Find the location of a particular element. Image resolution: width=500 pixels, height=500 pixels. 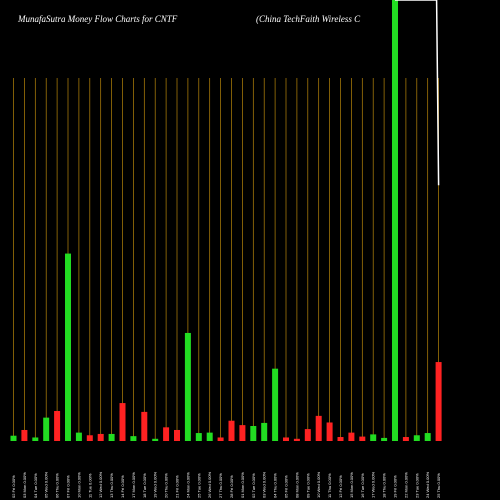

x-tick-label: 26 Wed 0.00% is located at coordinates (209, 484).